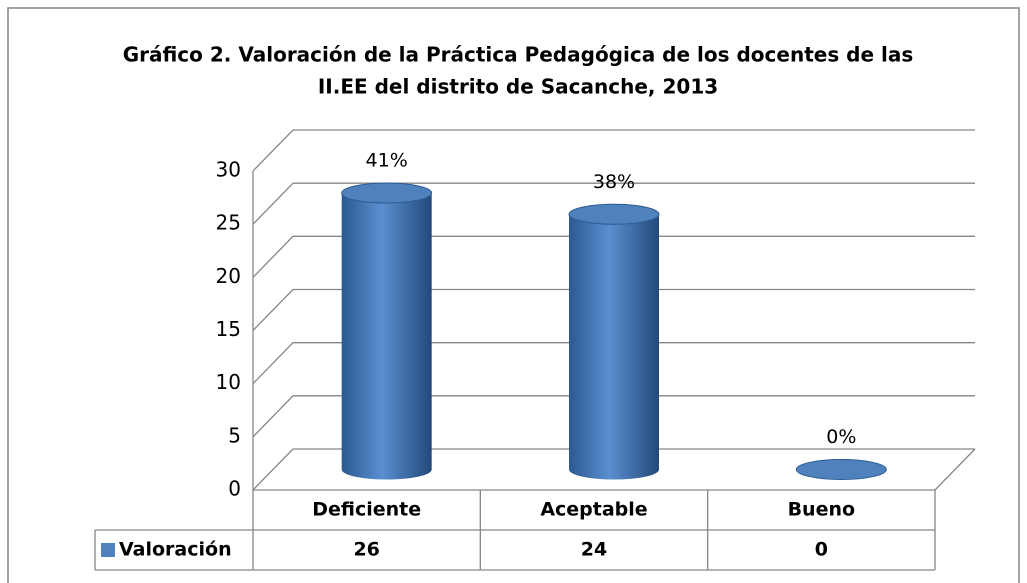 The width and height of the screenshot is (1027, 583). Describe the element at coordinates (228, 382) in the screenshot. I see `y-tick-label: 10` at that location.